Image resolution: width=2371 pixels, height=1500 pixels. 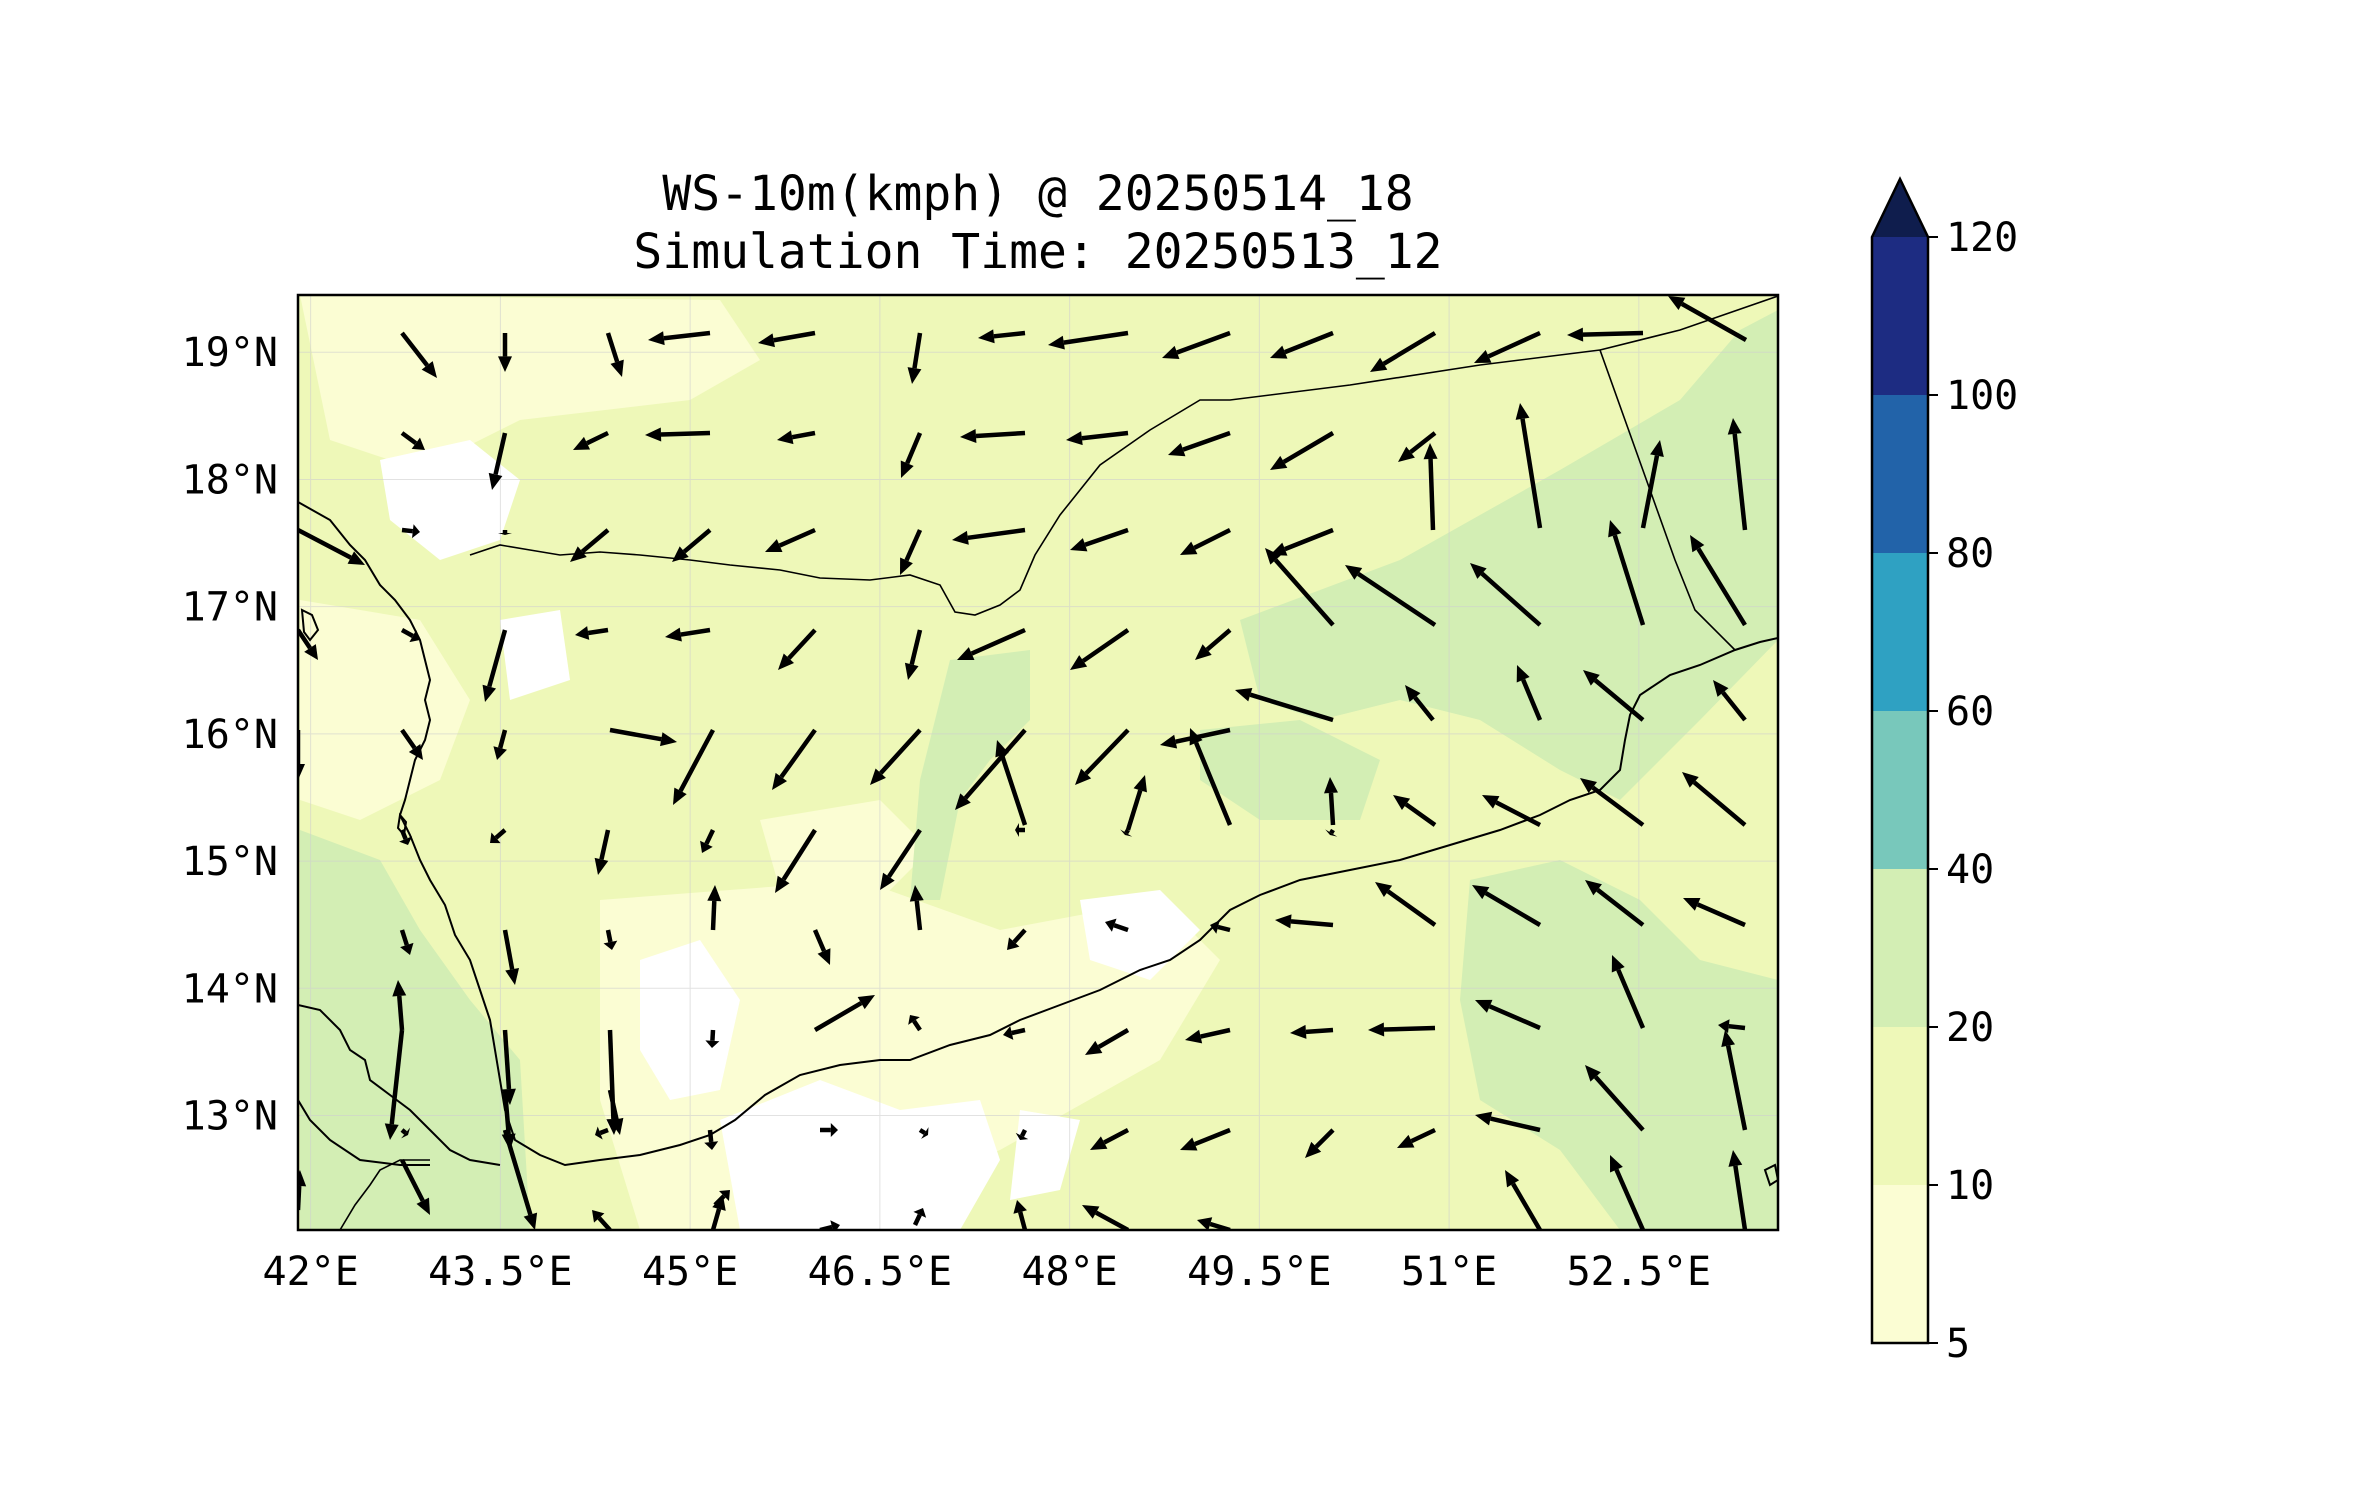 What do you see at coordinates (1639, 1272) in the screenshot?
I see `lon-tick-label: 52.5°E` at bounding box center [1639, 1272].